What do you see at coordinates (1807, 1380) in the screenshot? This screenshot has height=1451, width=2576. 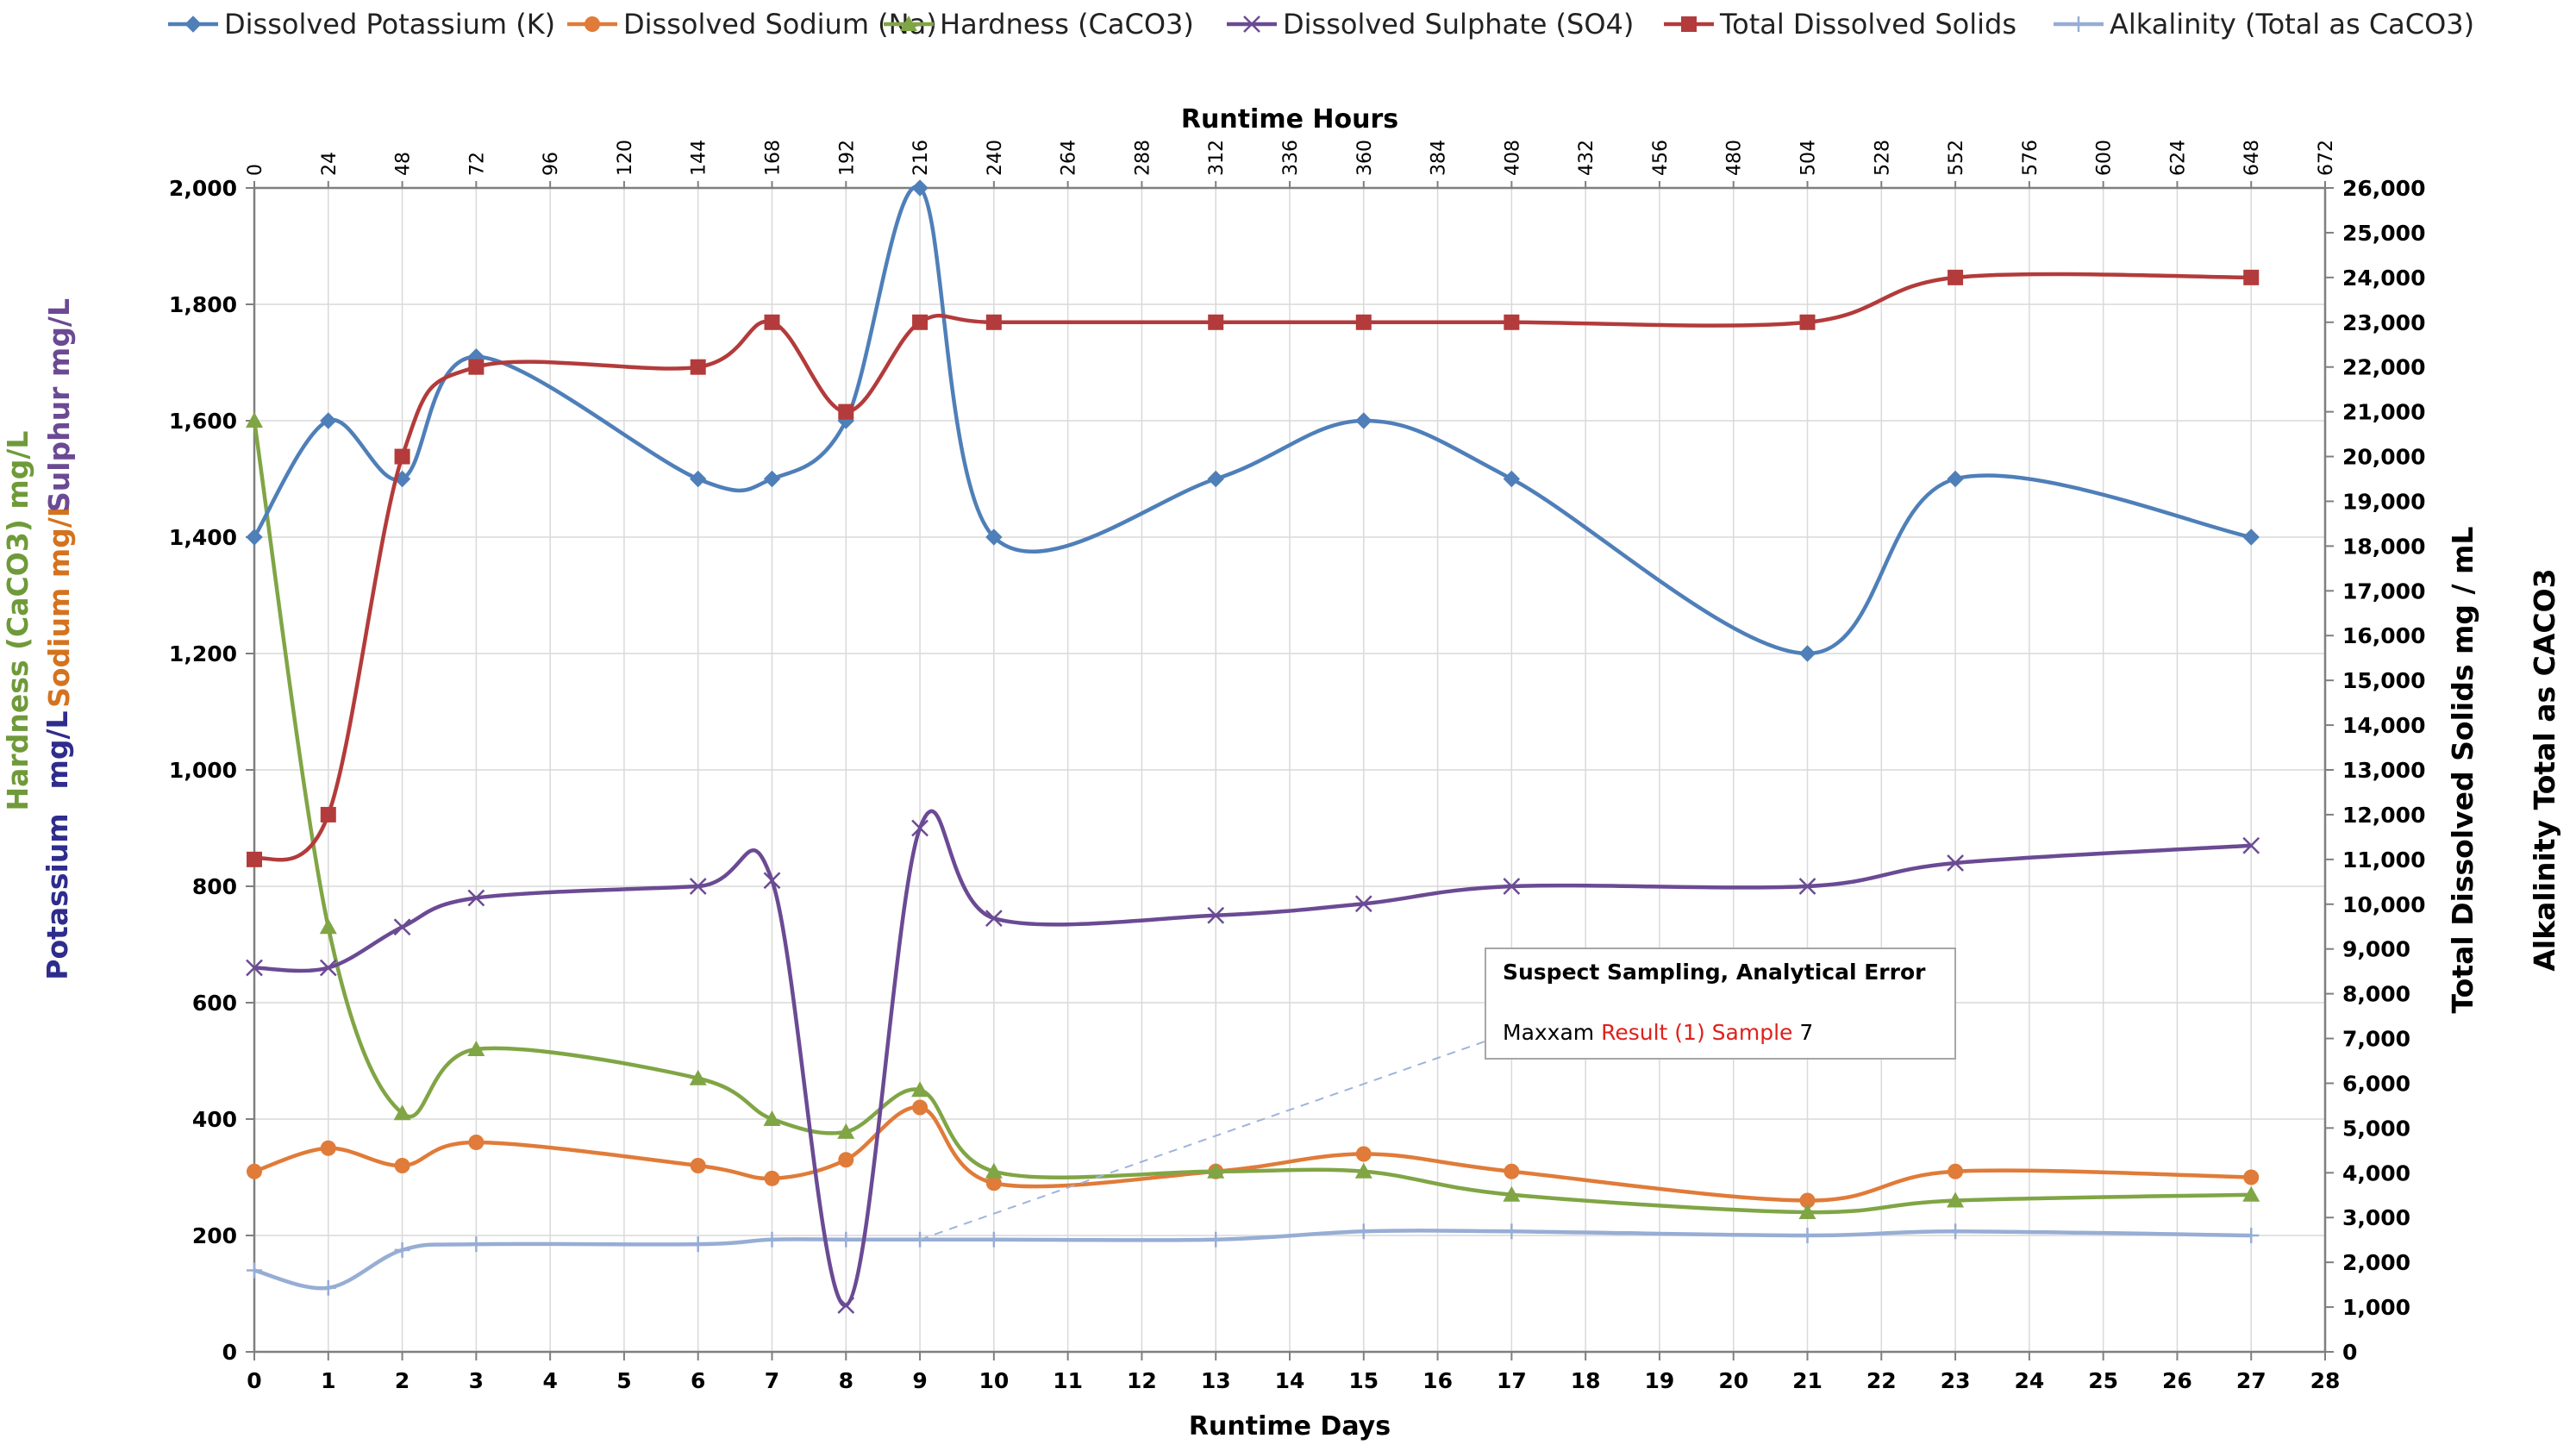 I see `x-tick-label: 21` at bounding box center [1807, 1380].